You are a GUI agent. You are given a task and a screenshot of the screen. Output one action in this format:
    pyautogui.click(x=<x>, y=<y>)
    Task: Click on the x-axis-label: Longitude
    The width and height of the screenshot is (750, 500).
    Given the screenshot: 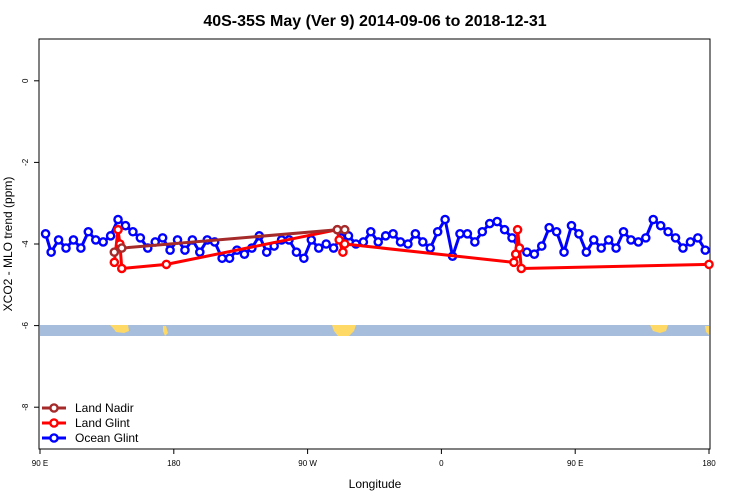 What is the action you would take?
    pyautogui.click(x=375, y=484)
    